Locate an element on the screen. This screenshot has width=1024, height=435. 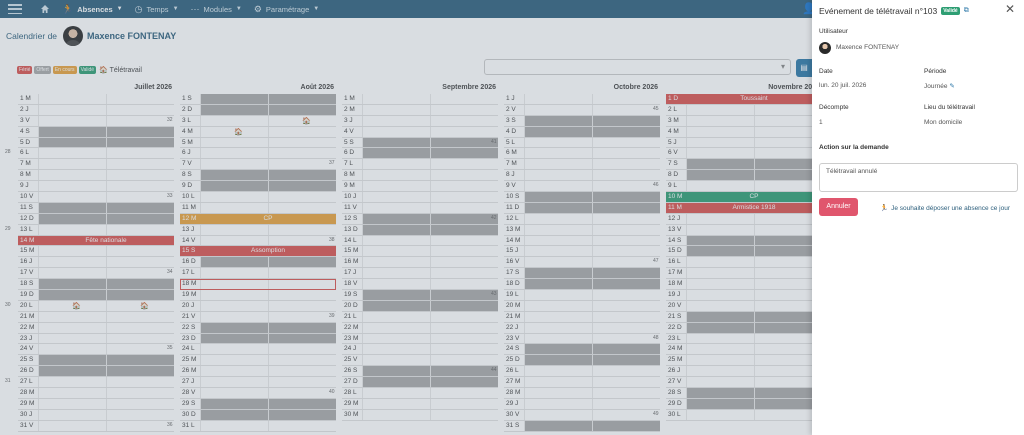
calendar-day: 8 D is located at coordinates (744, 176).